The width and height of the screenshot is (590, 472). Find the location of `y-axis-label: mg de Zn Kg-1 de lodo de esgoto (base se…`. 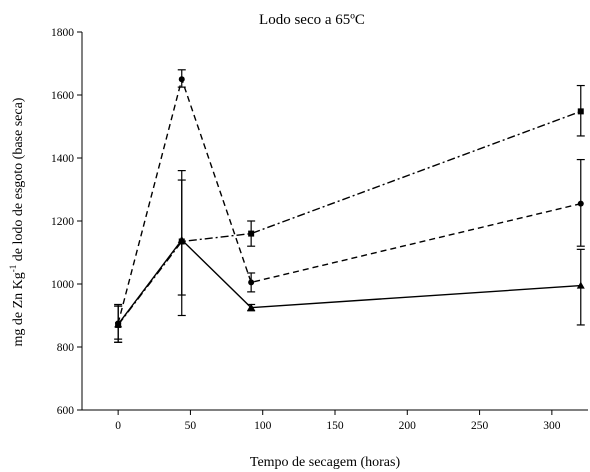

y-axis-label: mg de Zn Kg-1 de lodo de esgoto (base se… is located at coordinates (17, 221).